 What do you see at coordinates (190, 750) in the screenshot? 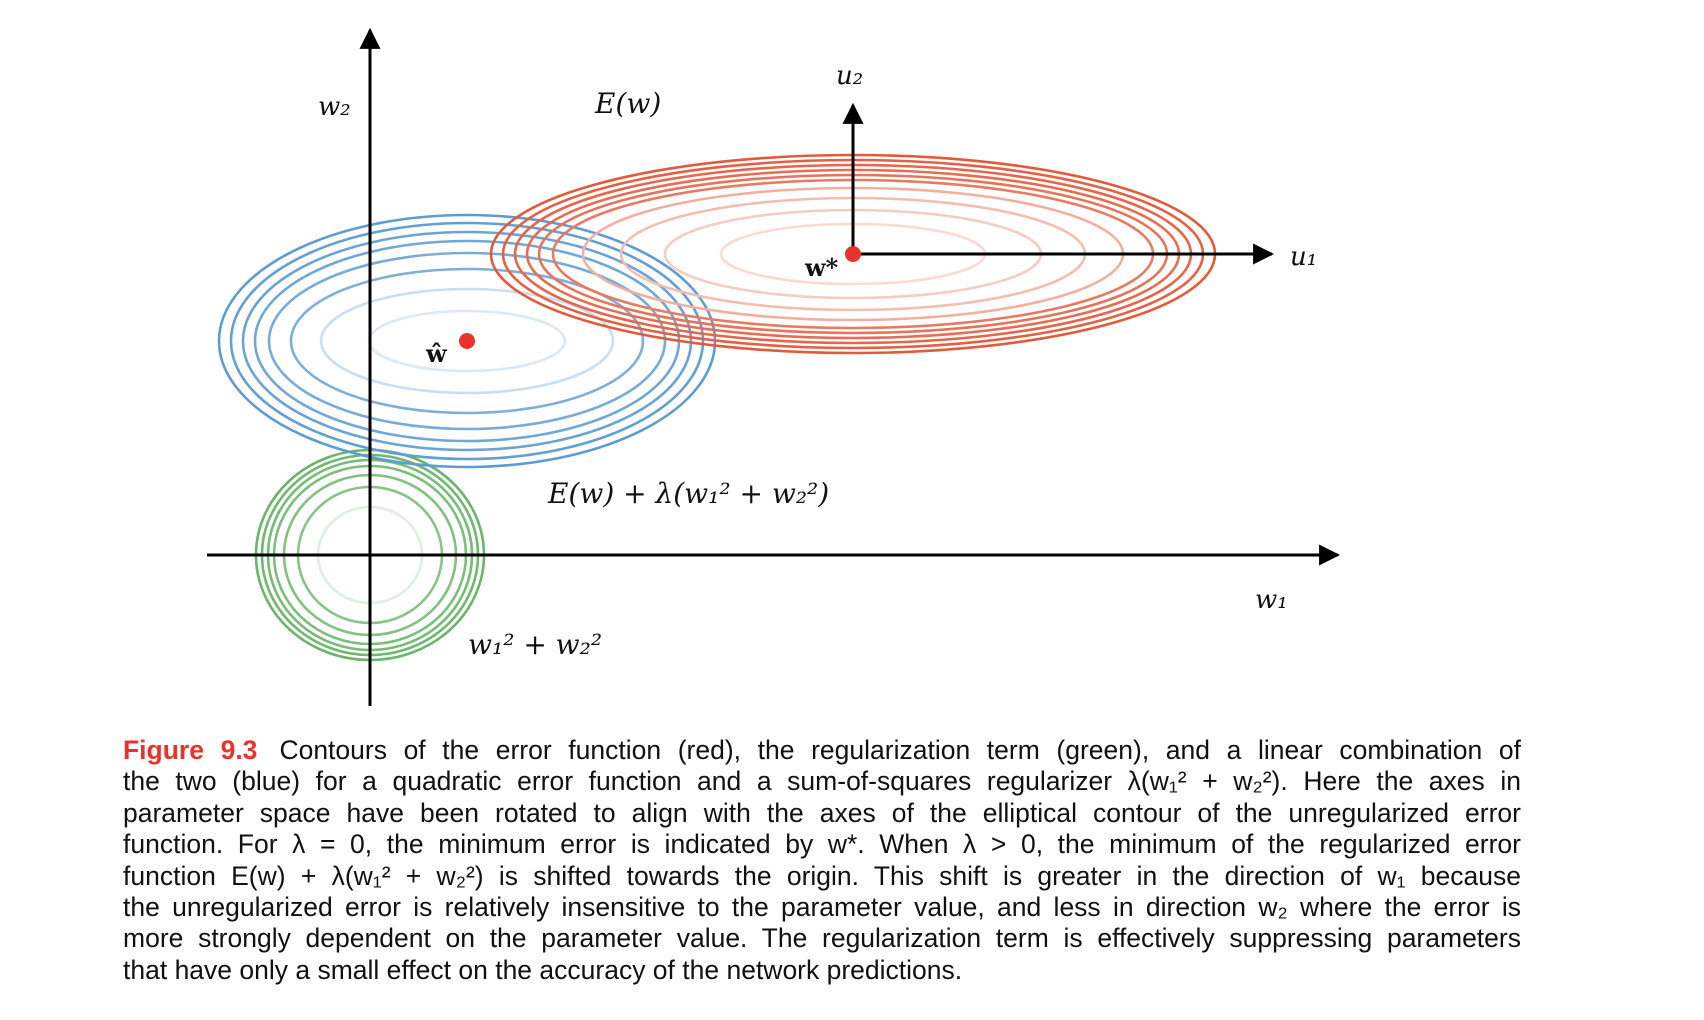
I see `figure-label: Figure 9.3` at bounding box center [190, 750].